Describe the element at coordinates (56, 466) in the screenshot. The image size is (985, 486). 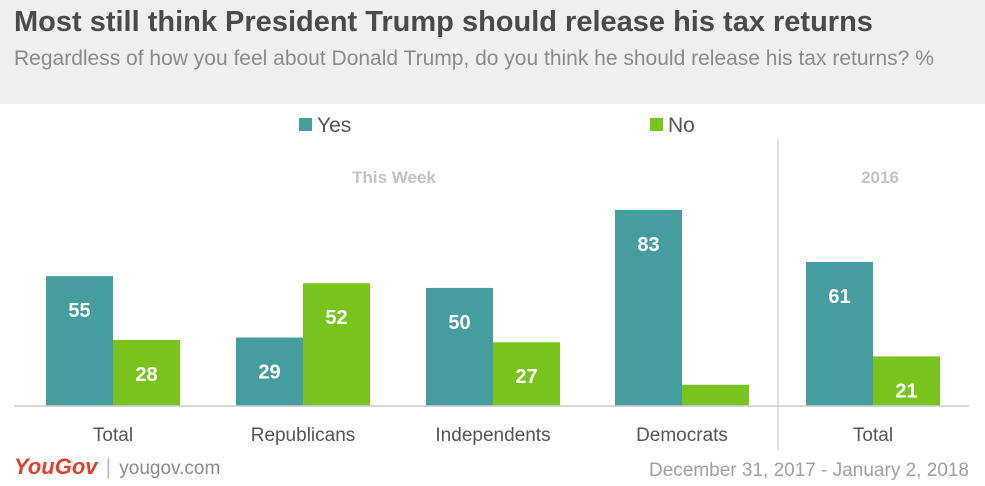
I see `yougov-logo: YouGov` at that location.